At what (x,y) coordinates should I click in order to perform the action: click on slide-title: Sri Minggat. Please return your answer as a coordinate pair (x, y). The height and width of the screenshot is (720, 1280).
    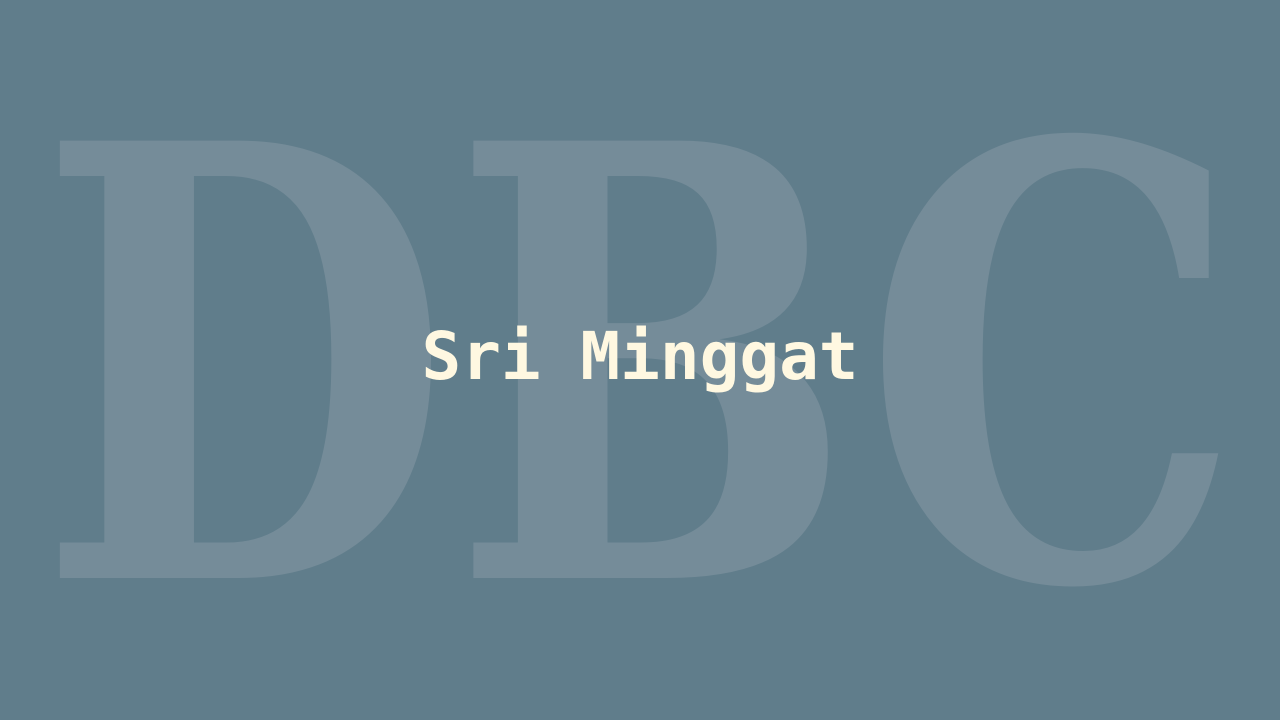
    Looking at the image, I should click on (640, 356).